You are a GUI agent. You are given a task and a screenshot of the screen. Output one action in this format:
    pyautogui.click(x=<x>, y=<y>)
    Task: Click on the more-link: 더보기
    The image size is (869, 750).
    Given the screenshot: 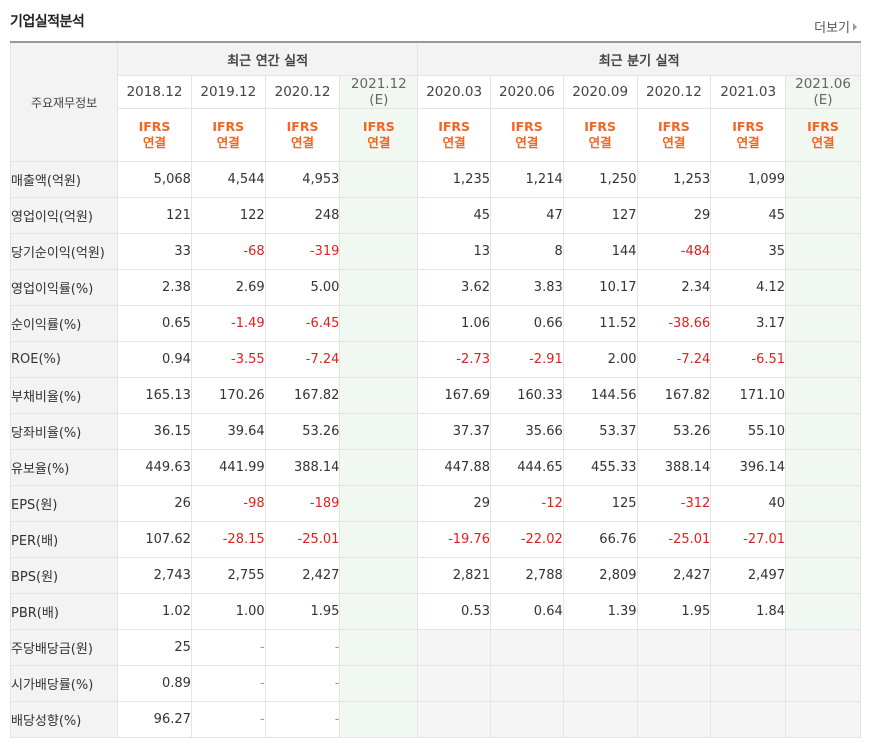 What is the action you would take?
    pyautogui.click(x=835, y=26)
    